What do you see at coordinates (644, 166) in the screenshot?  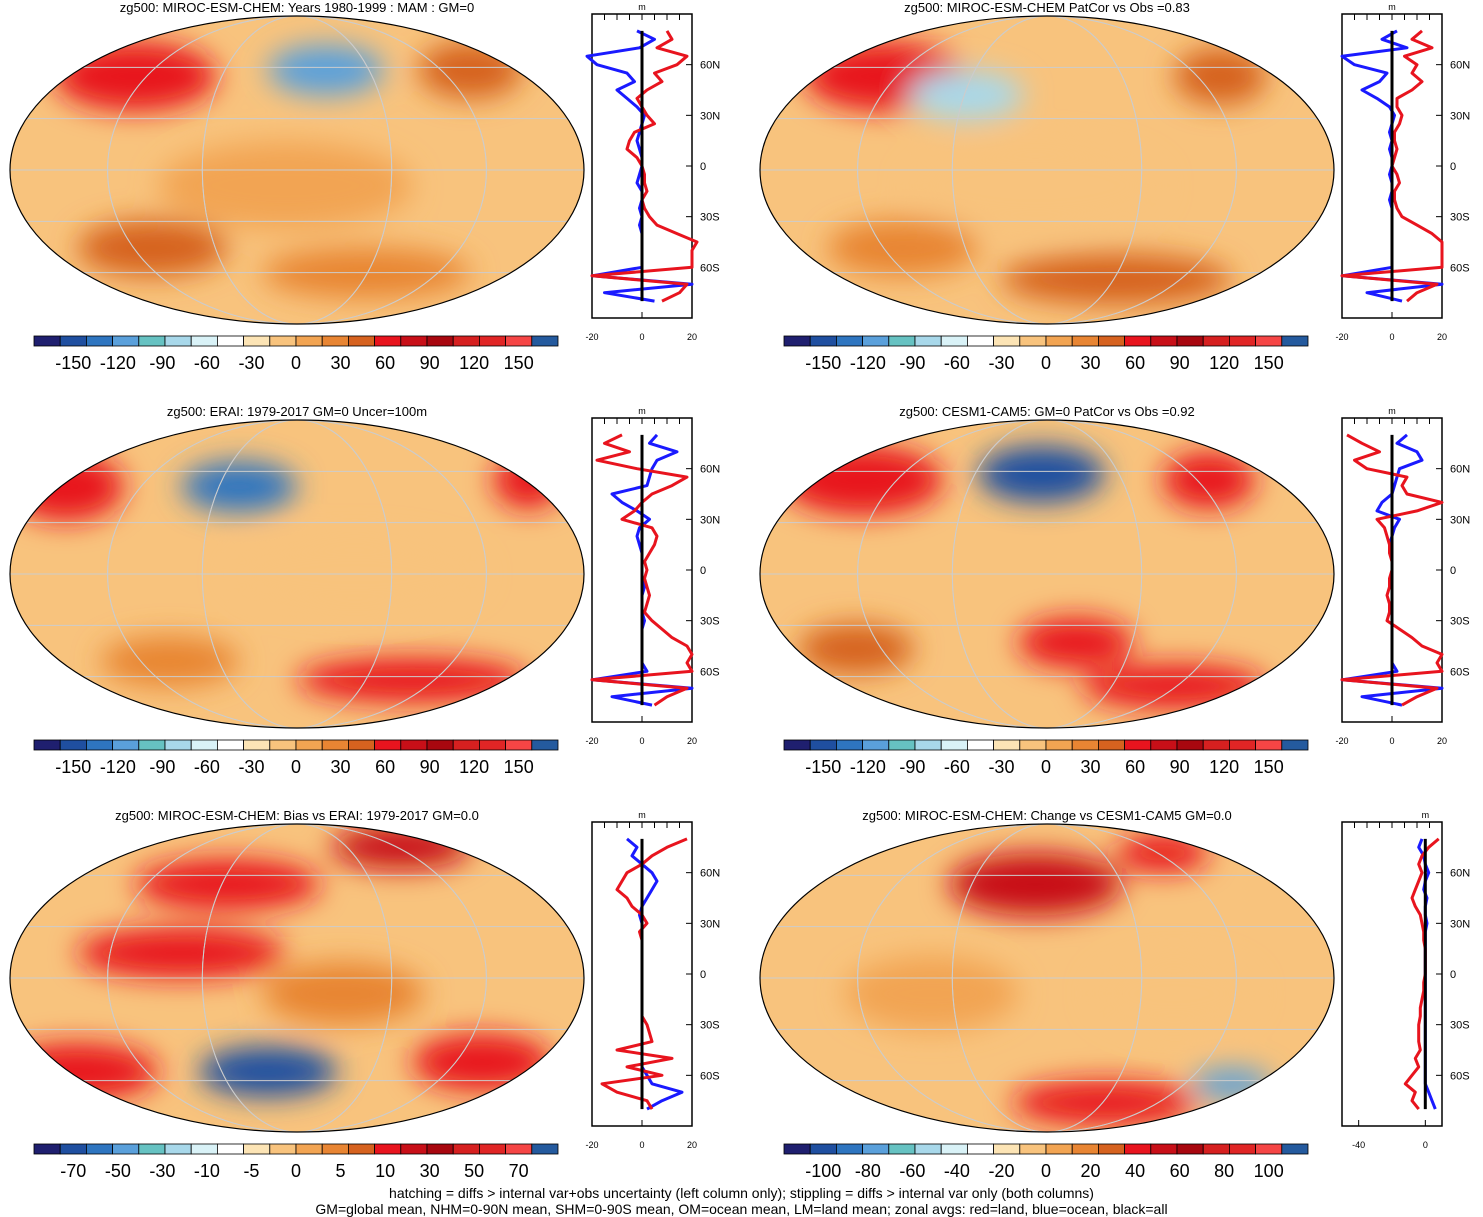 I see `zonal-line-land` at bounding box center [644, 166].